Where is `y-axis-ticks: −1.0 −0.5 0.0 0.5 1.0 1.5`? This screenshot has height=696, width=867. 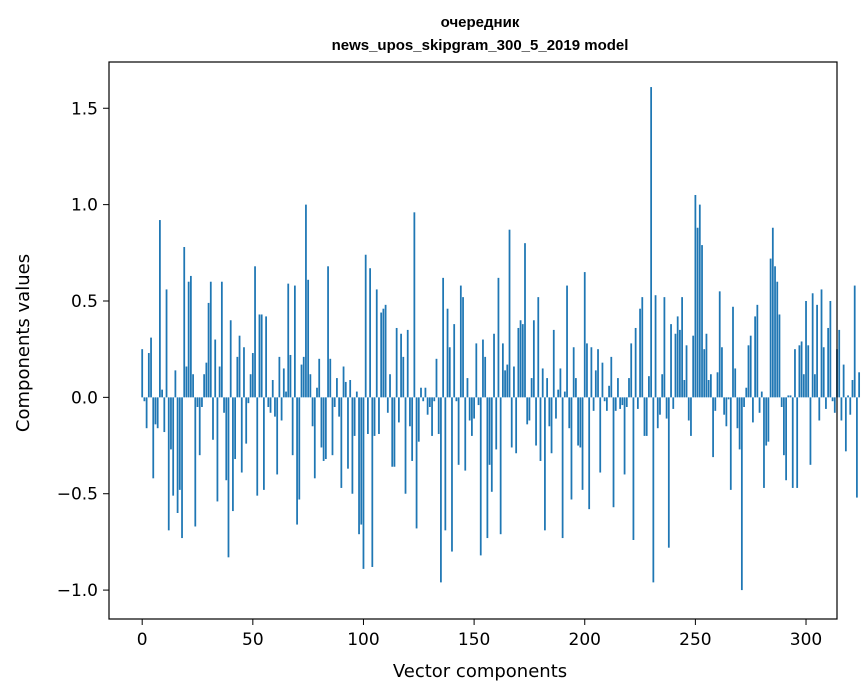 y-axis-ticks: −1.0 −0.5 0.0 0.5 1.0 1.5 is located at coordinates (83, 350).